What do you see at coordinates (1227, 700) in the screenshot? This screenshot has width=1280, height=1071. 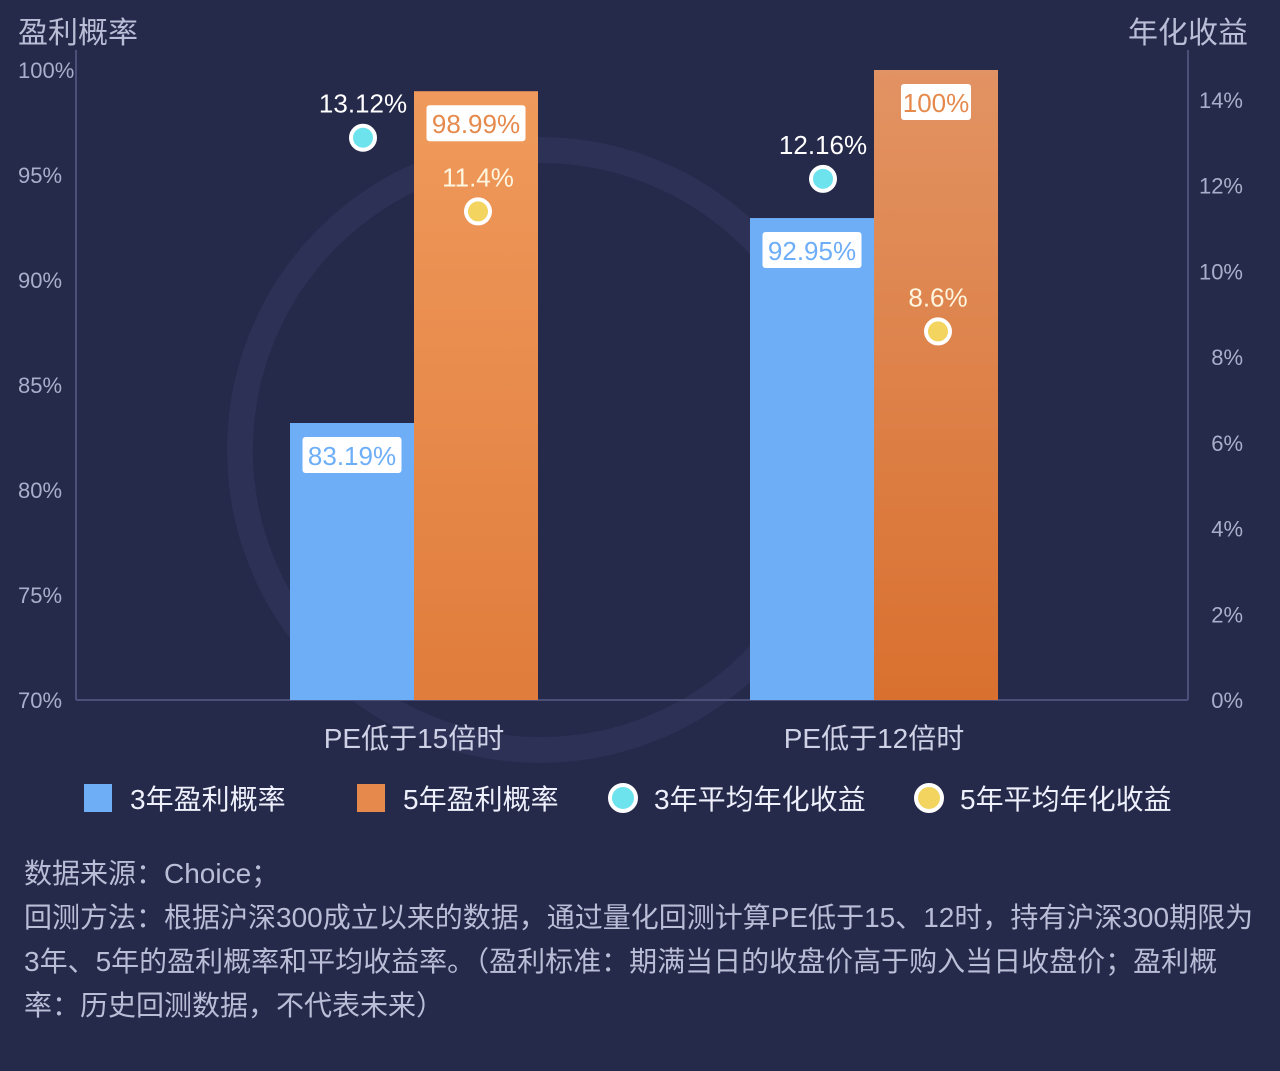 I see `y2-tick-label: 0%` at bounding box center [1227, 700].